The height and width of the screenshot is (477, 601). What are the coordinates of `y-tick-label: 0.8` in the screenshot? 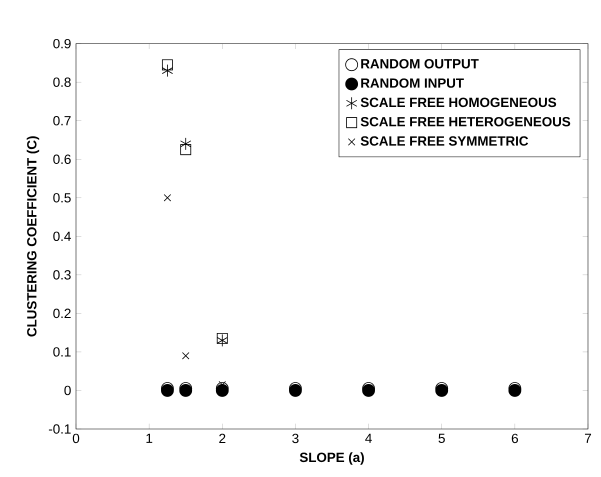 It's located at (62, 82).